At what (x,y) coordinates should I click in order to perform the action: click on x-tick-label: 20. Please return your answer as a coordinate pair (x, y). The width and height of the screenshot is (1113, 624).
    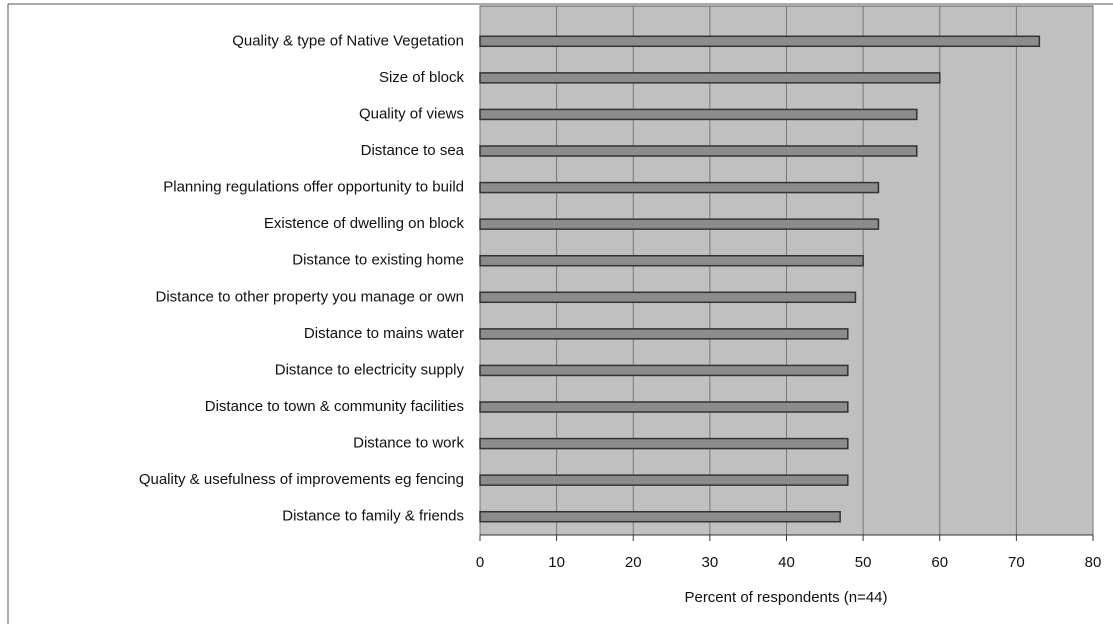
    Looking at the image, I should click on (633, 562).